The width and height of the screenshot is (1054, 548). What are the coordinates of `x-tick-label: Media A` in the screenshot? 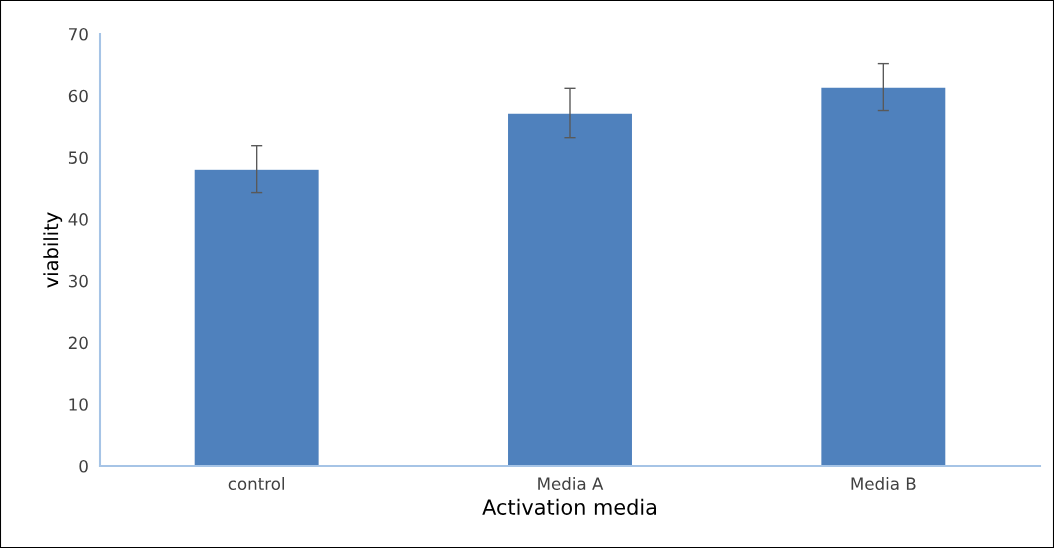 It's located at (571, 484).